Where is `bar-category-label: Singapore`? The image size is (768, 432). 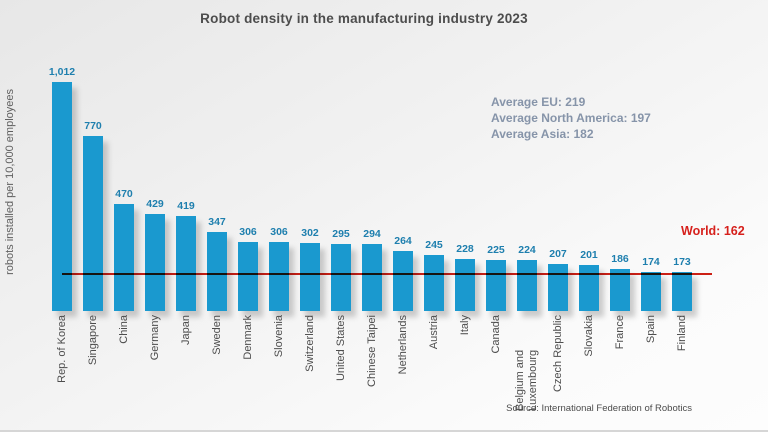 bar-category-label: Singapore is located at coordinates (92, 340).